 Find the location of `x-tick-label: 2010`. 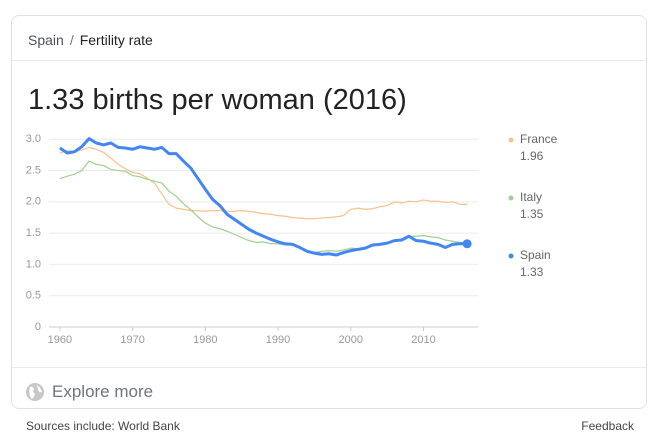

x-tick-label: 2010 is located at coordinates (423, 340).